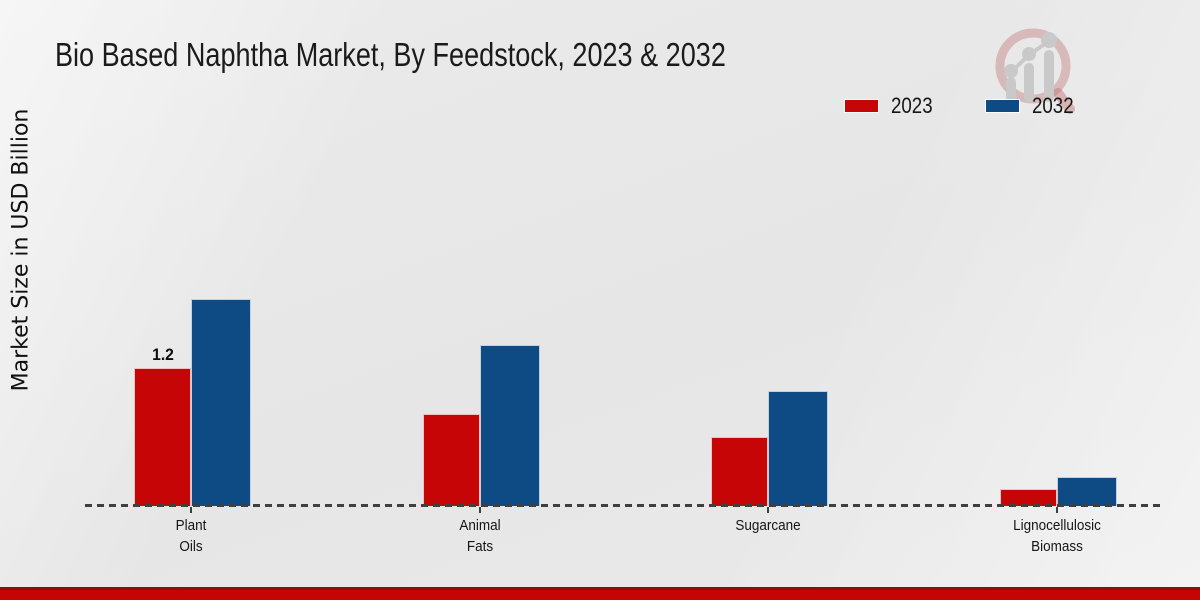 Image resolution: width=1200 pixels, height=600 pixels. I want to click on category-label-plant-oils: Plant Oils, so click(191, 536).